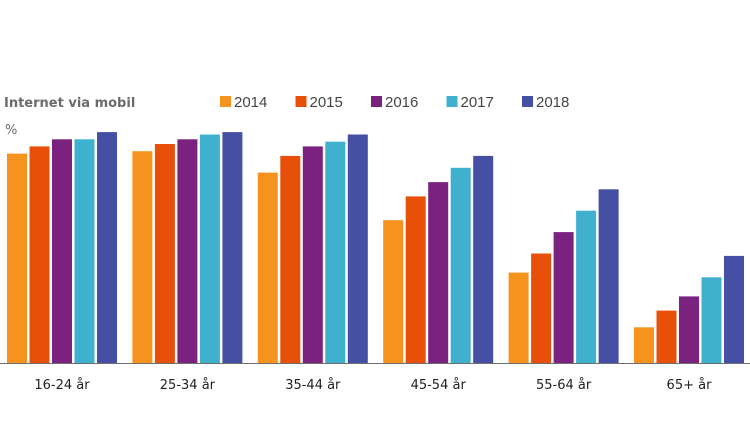 Image resolution: width=750 pixels, height=425 pixels. I want to click on legend: 2014 2015 2016 2017 2018, so click(394, 102).